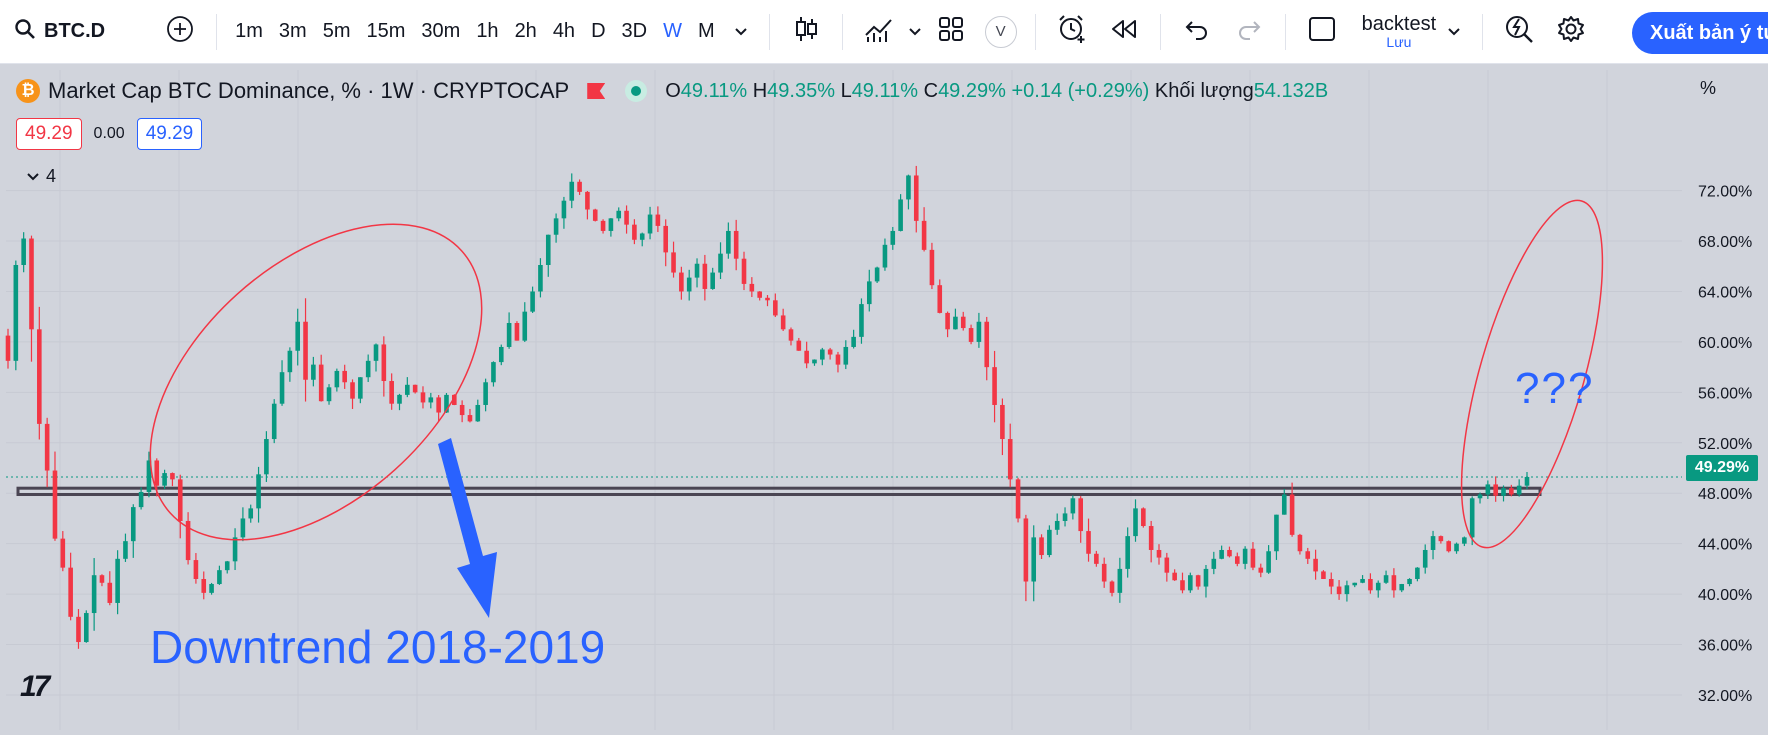 The width and height of the screenshot is (1768, 735). What do you see at coordinates (1197, 32) in the screenshot?
I see `undo-button` at bounding box center [1197, 32].